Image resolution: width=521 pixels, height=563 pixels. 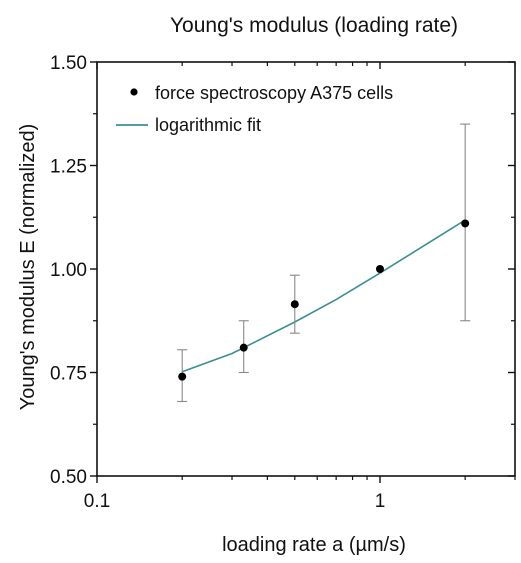 I want to click on x-axis-label: loading rate a (µm/s), so click(x=314, y=545).